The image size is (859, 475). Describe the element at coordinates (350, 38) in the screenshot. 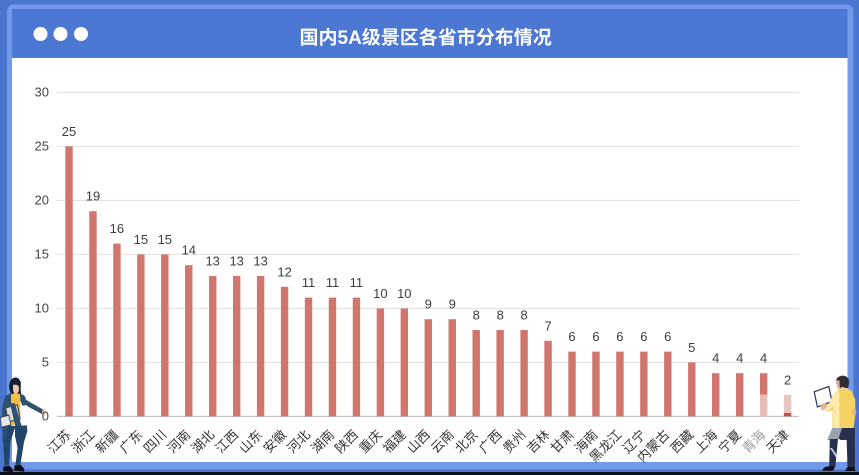

I see `svg-text: 5A` at that location.